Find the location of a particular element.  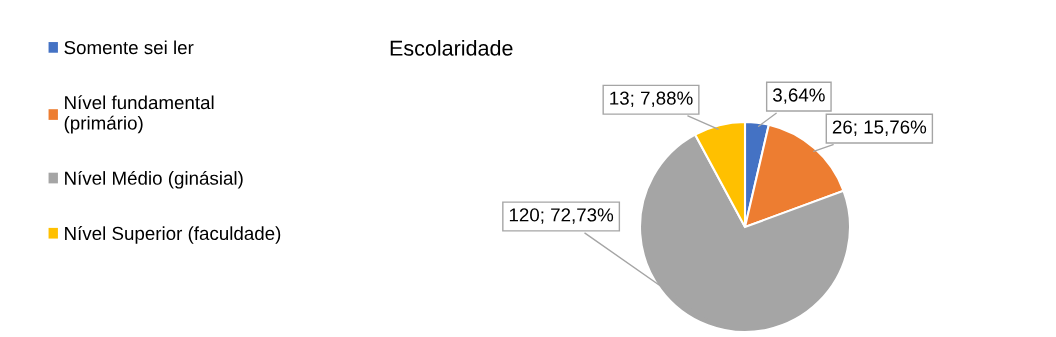

legend-label: Nível fundamental (primário) is located at coordinates (139, 114).